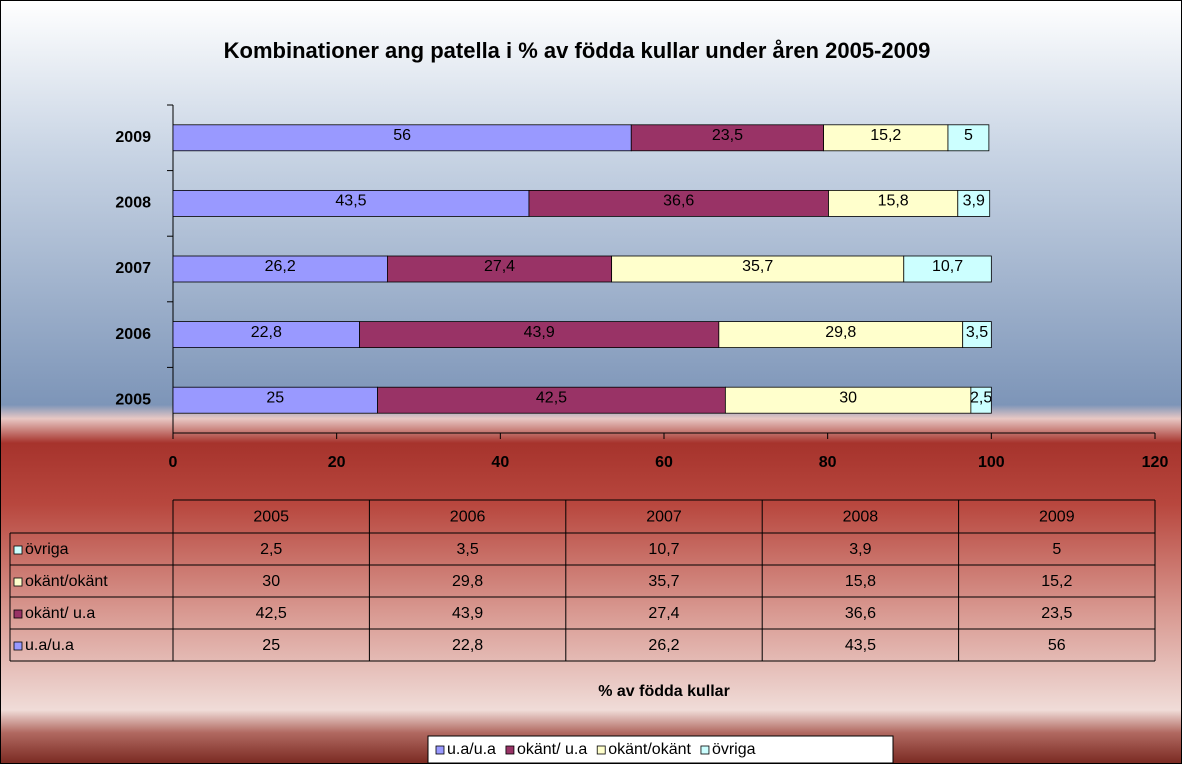 The height and width of the screenshot is (764, 1182). I want to click on data-label: 29,8, so click(840, 332).